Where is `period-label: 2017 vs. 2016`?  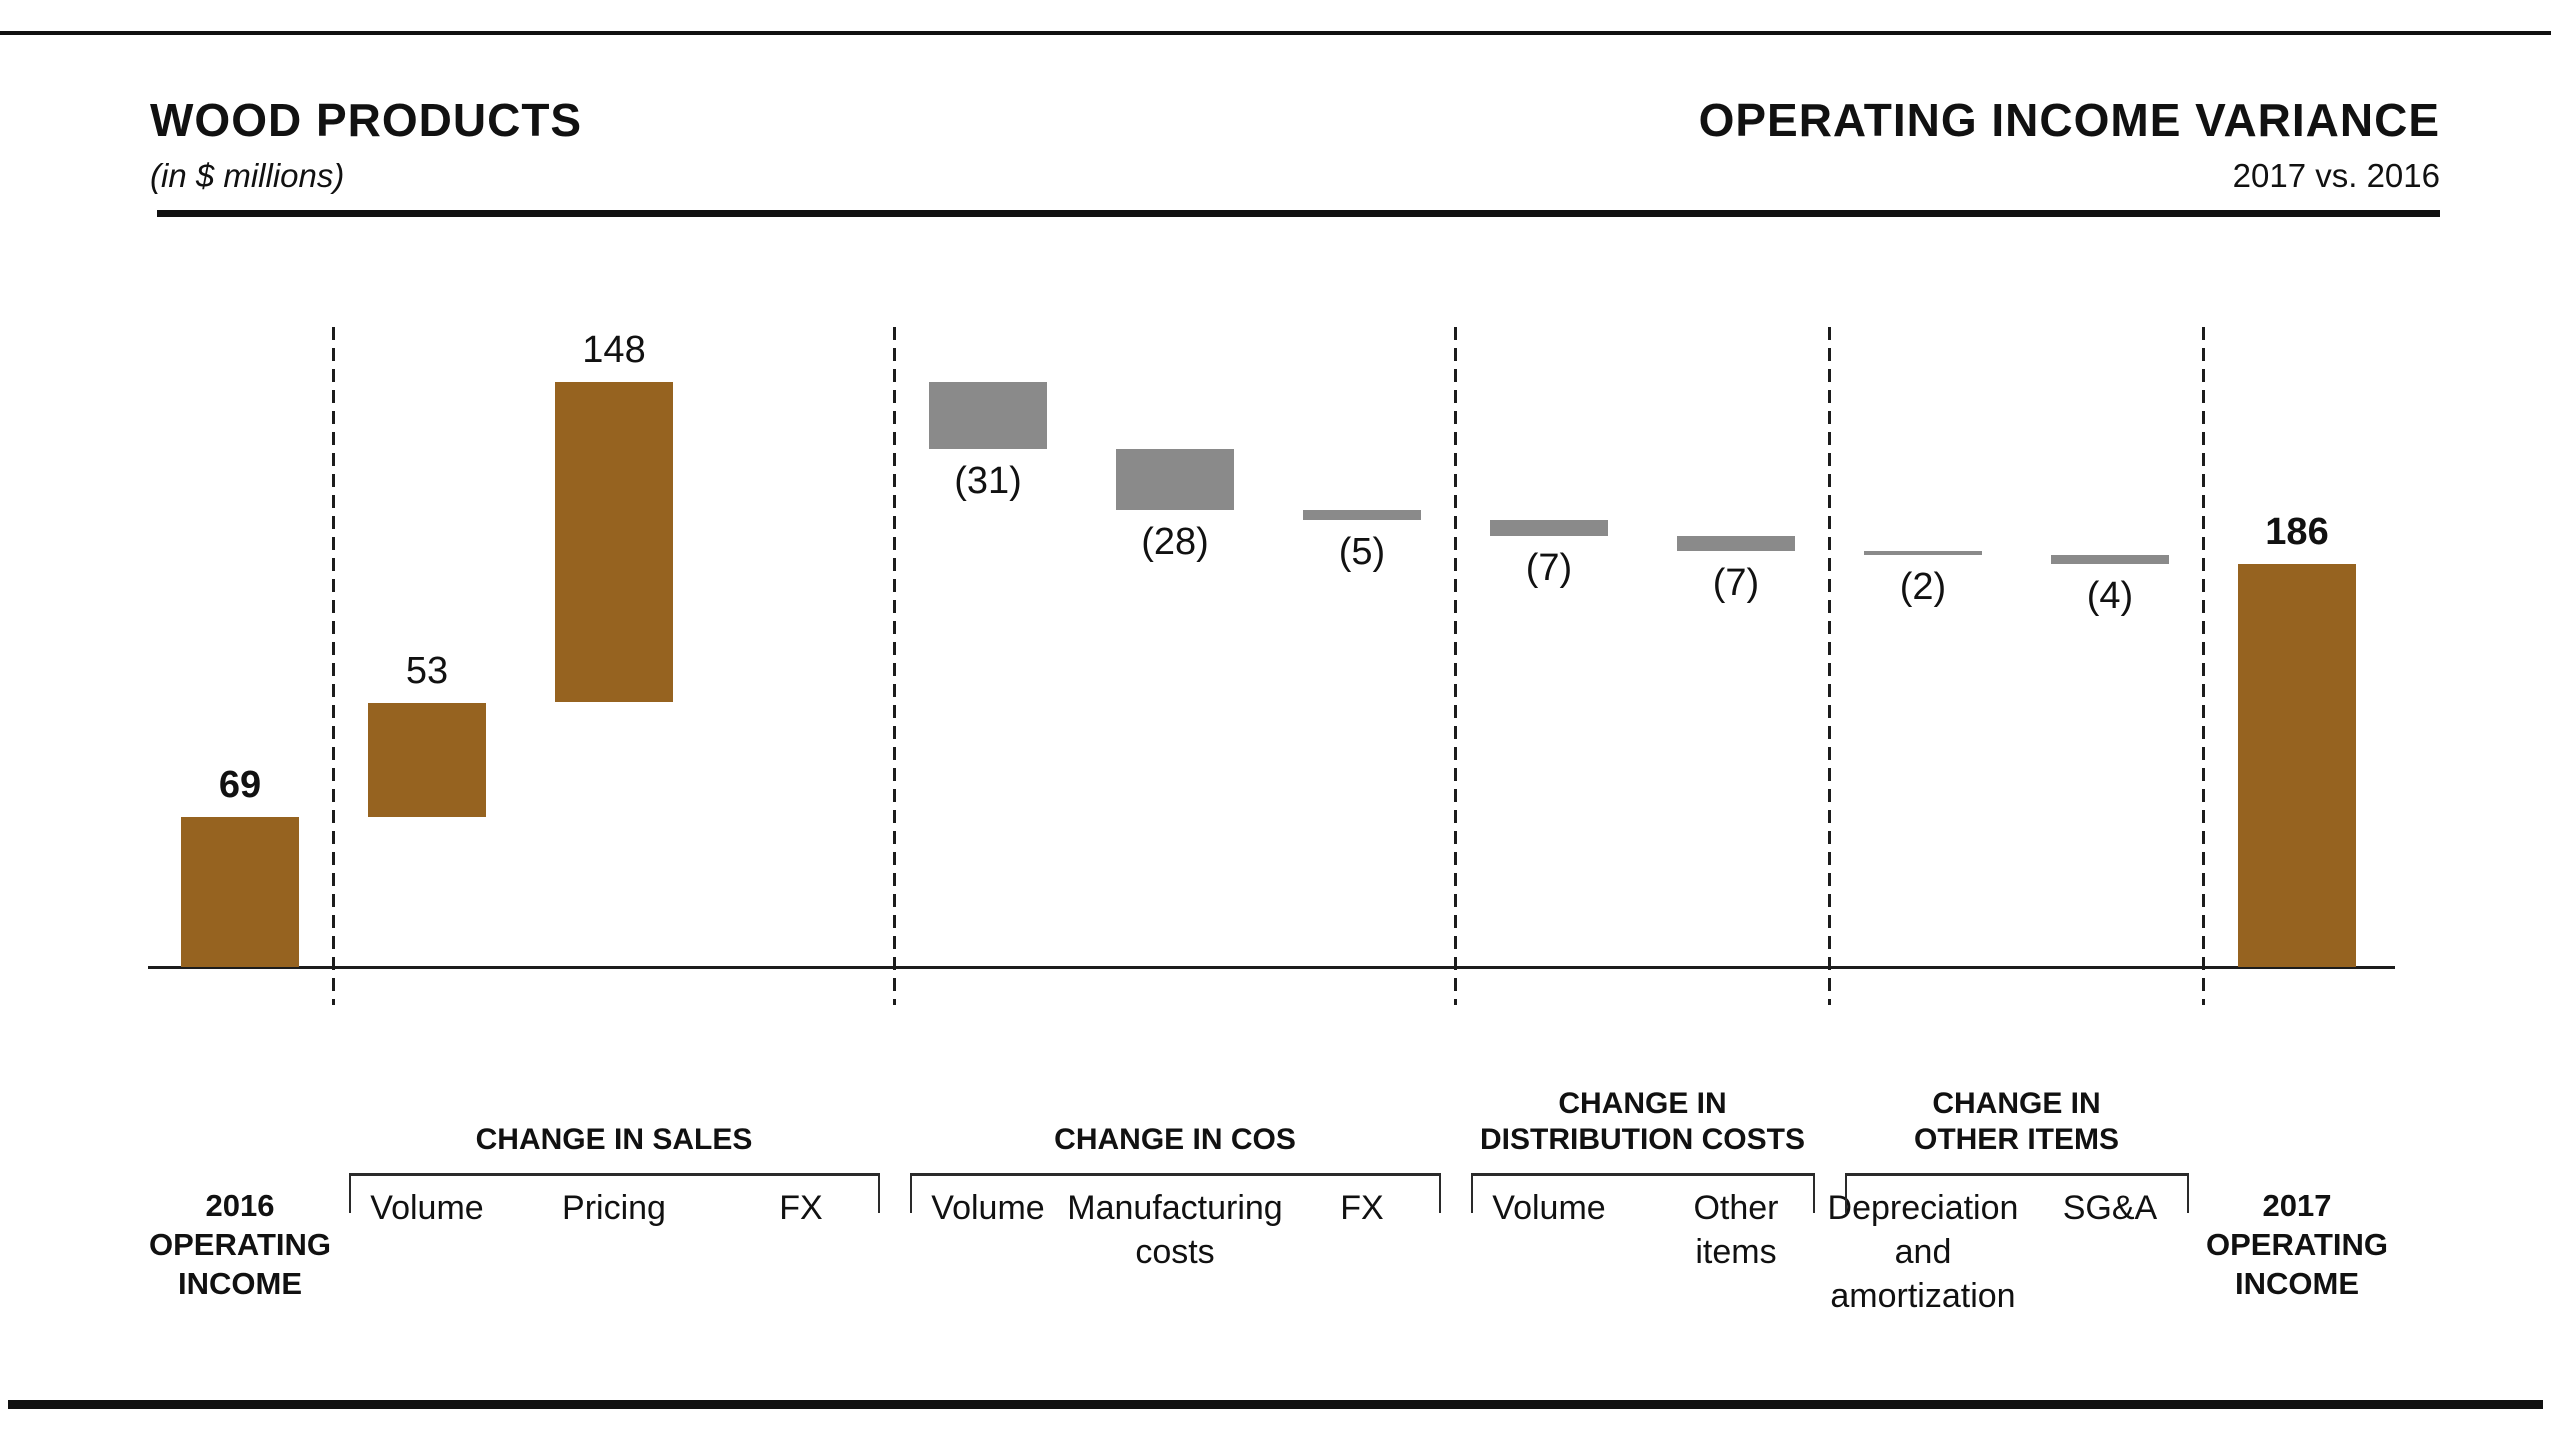
period-label: 2017 vs. 2016 is located at coordinates (2336, 175).